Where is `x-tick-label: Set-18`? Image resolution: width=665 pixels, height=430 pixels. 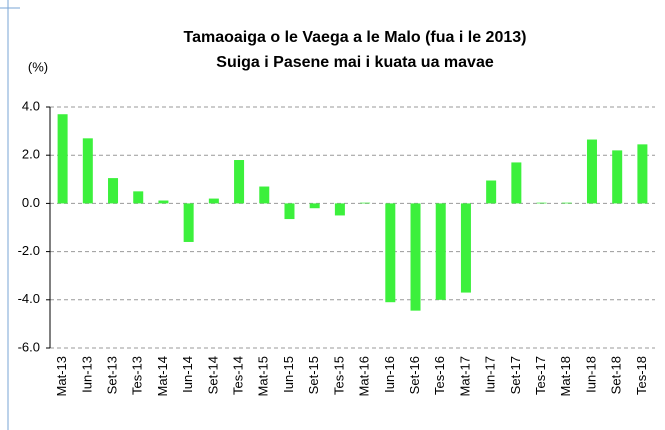 x-tick-label: Set-18 is located at coordinates (616, 375).